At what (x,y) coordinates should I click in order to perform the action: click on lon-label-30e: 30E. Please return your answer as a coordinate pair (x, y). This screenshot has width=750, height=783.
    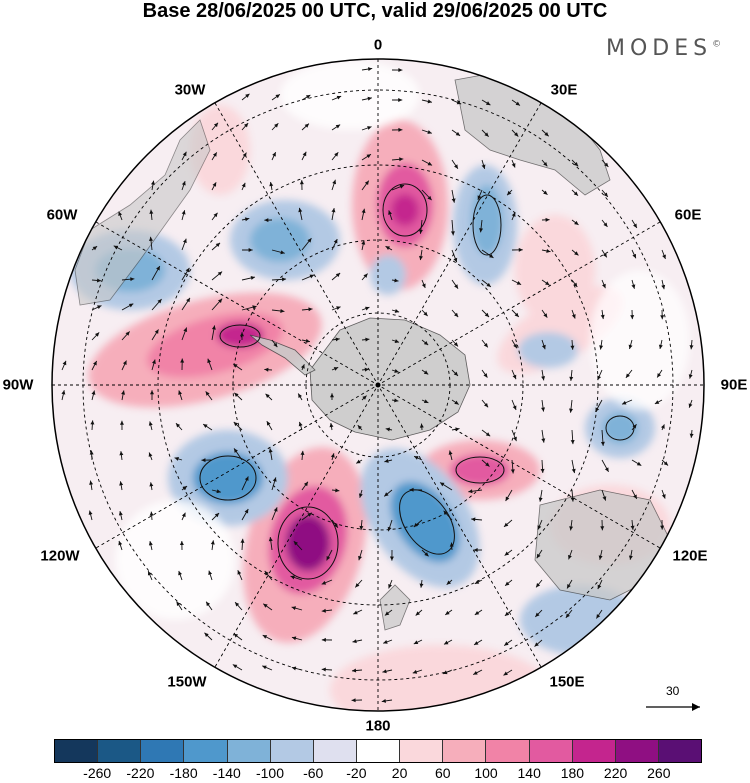
    Looking at the image, I should click on (564, 90).